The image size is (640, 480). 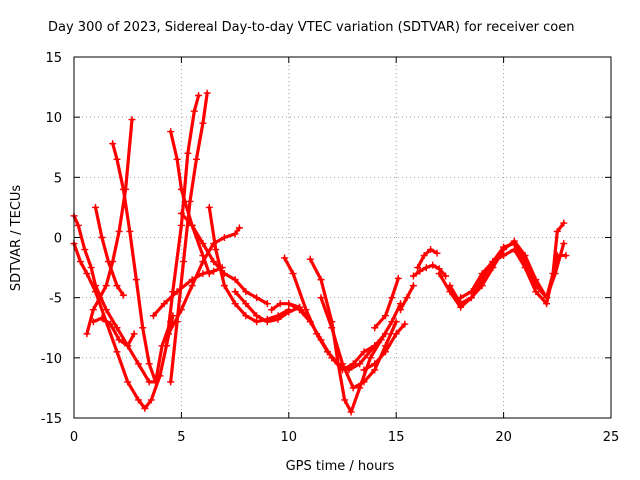 I want to click on x-tick-label: 20, so click(x=503, y=437).